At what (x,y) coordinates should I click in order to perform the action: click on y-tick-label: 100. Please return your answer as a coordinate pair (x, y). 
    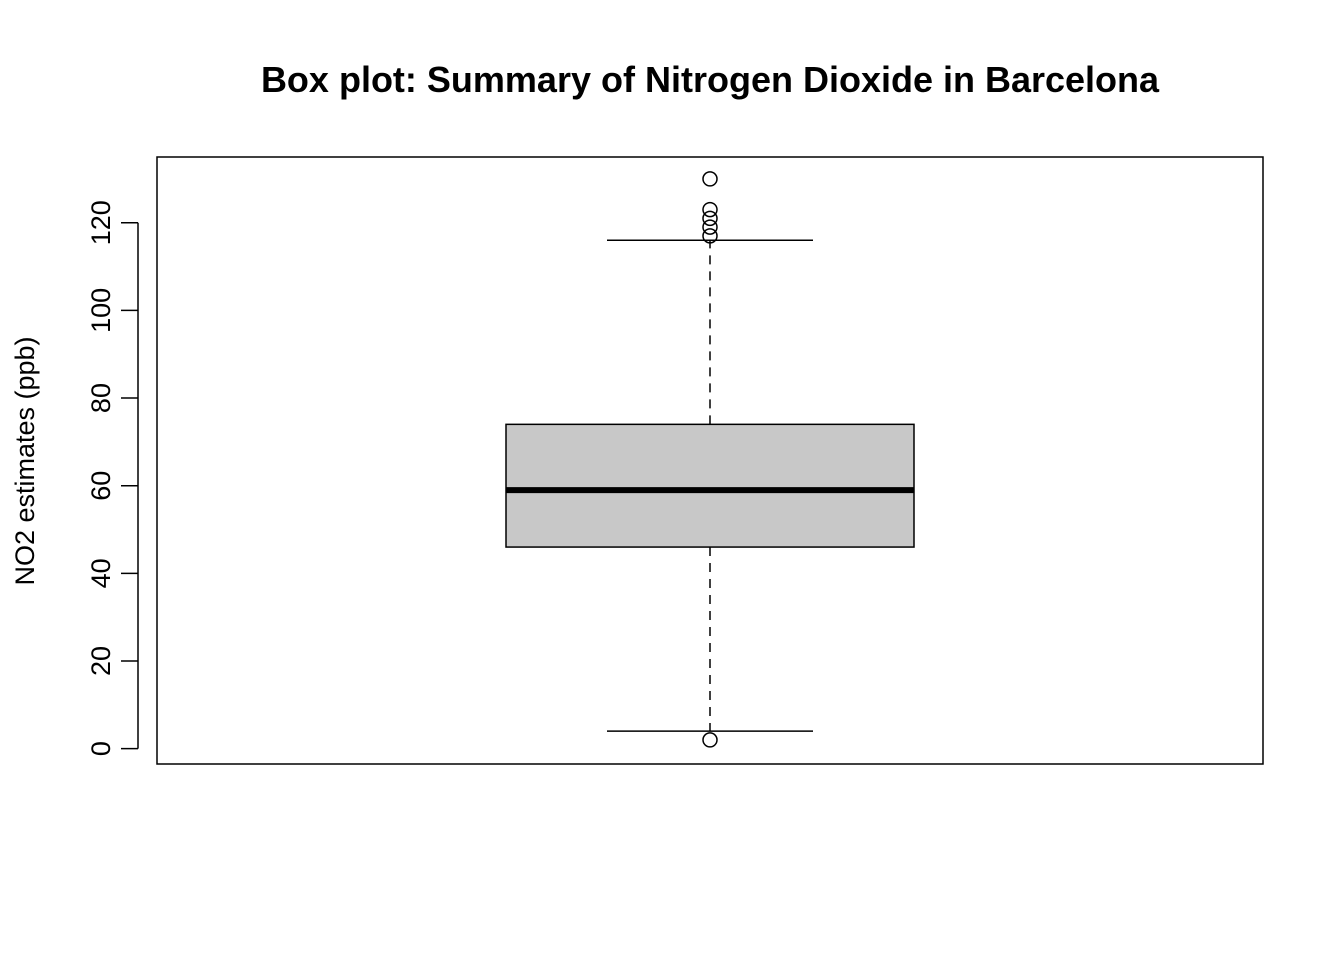
    Looking at the image, I should click on (101, 310).